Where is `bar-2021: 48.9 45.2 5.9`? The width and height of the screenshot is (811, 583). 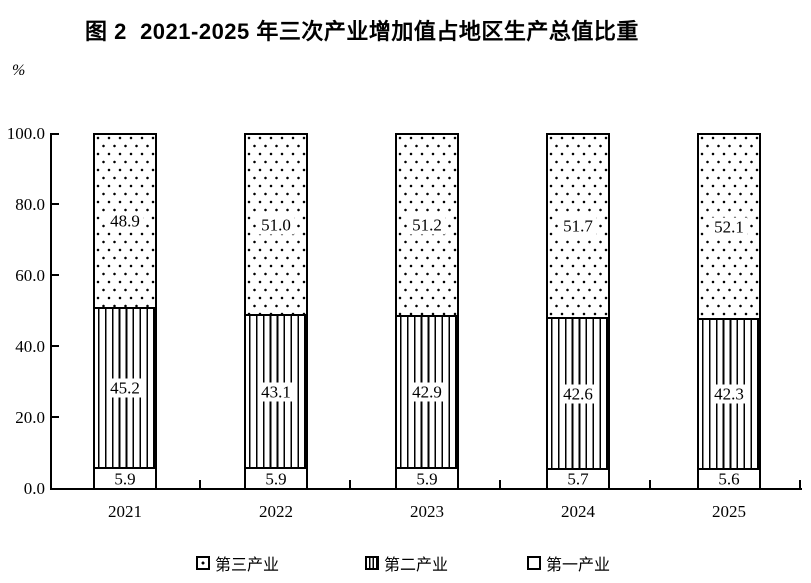 bar-2021: 48.9 45.2 5.9 is located at coordinates (125, 310).